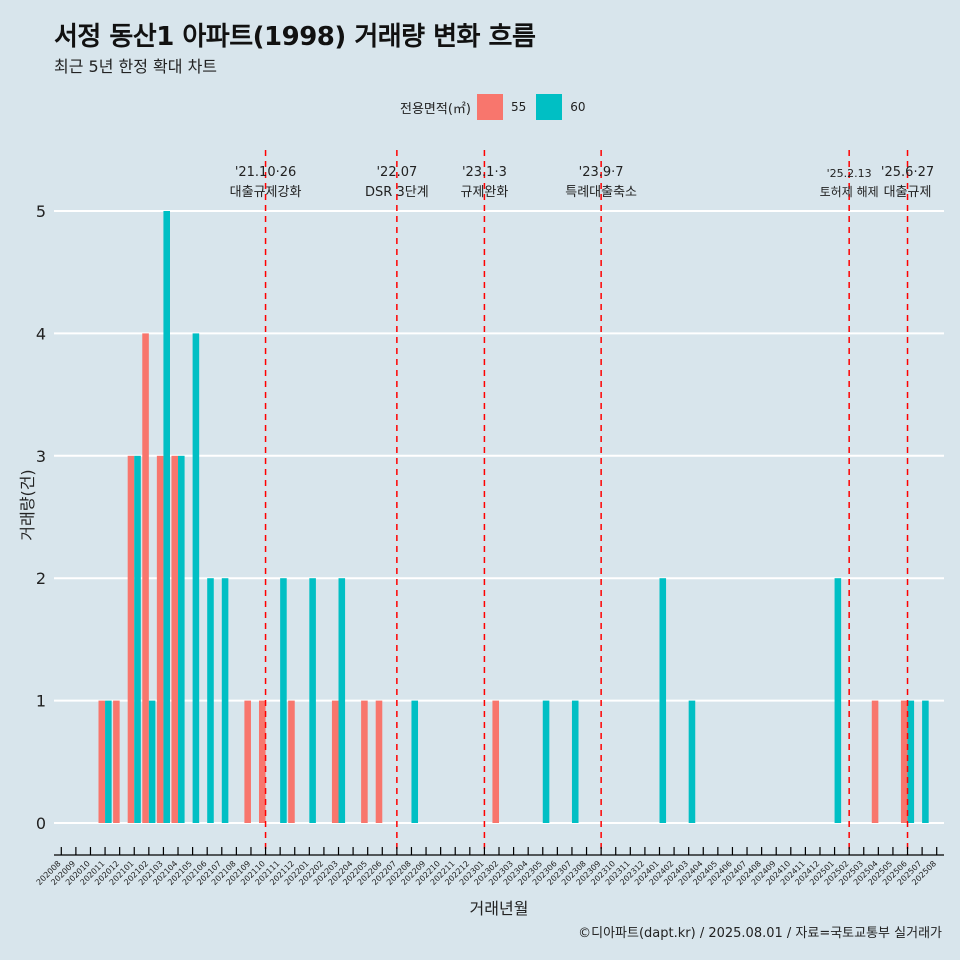 This screenshot has height=960, width=960. Describe the element at coordinates (484, 192) in the screenshot. I see `event-name-label: 규제완화` at that location.